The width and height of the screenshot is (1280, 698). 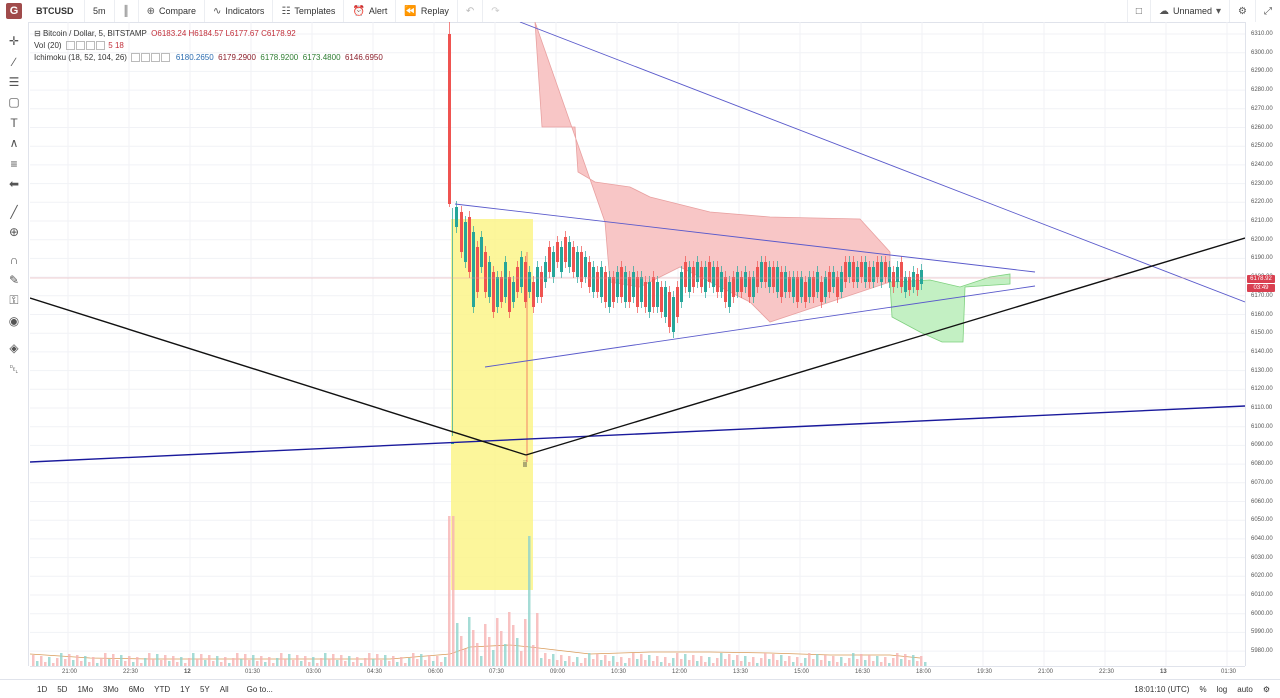 What do you see at coordinates (14, 321) in the screenshot?
I see `eye-icon: ◉` at bounding box center [14, 321].